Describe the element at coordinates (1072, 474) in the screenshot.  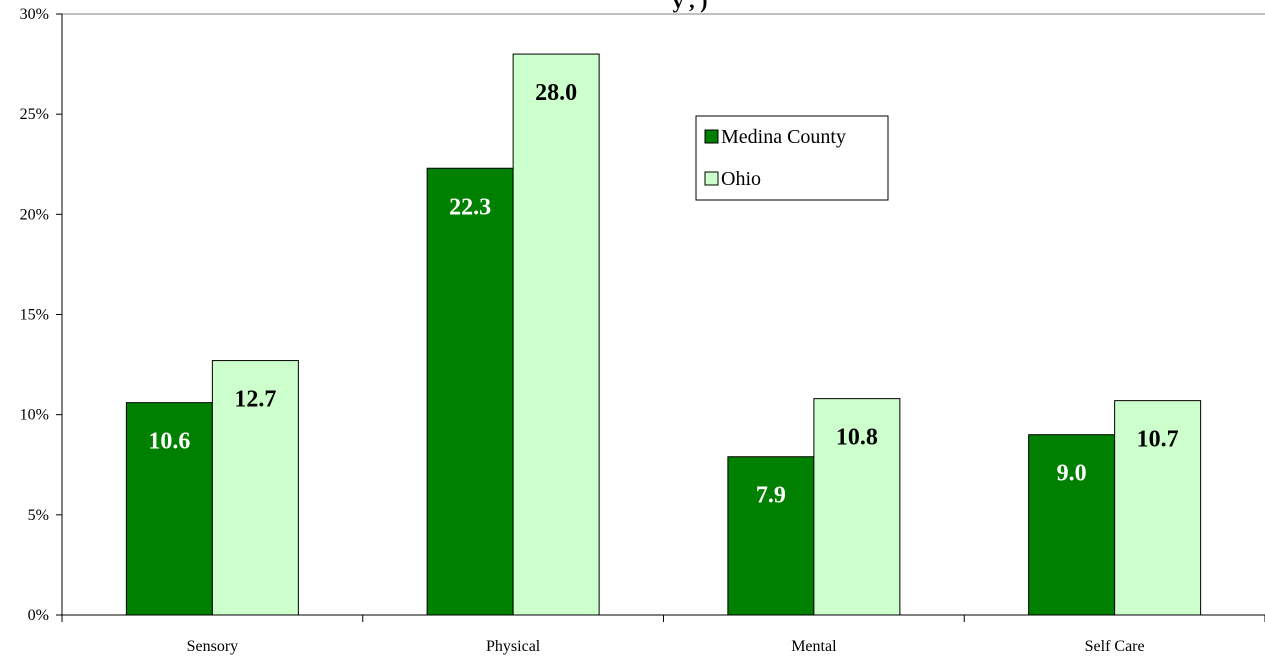
I see `data-label: 9.0` at that location.